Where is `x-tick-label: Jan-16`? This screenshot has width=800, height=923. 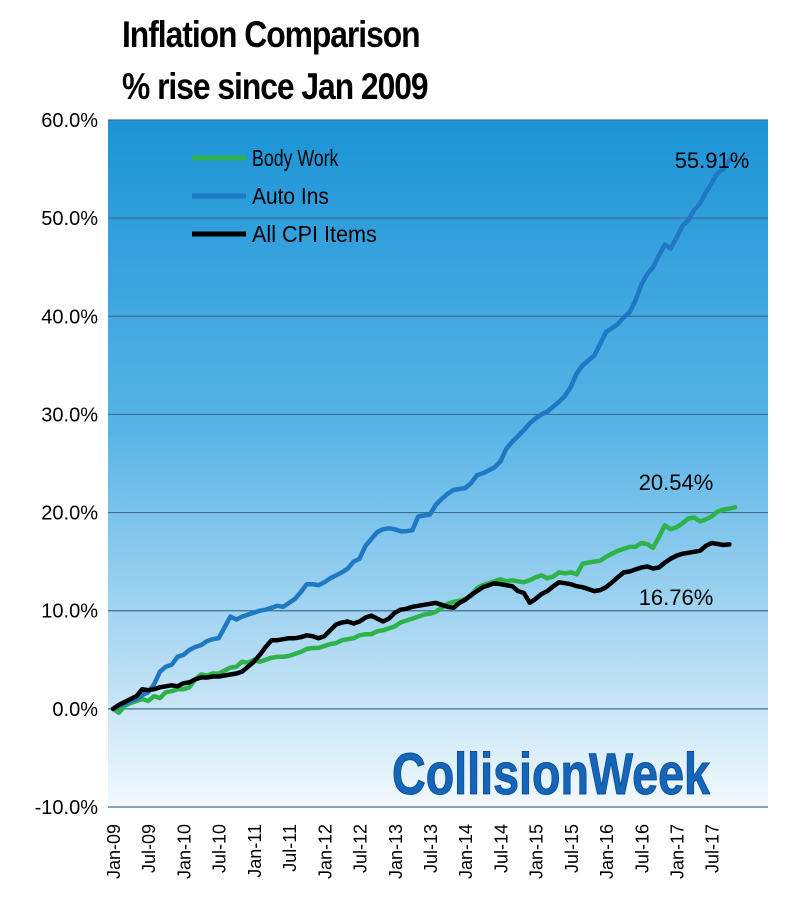 x-tick-label: Jan-16 is located at coordinates (607, 851).